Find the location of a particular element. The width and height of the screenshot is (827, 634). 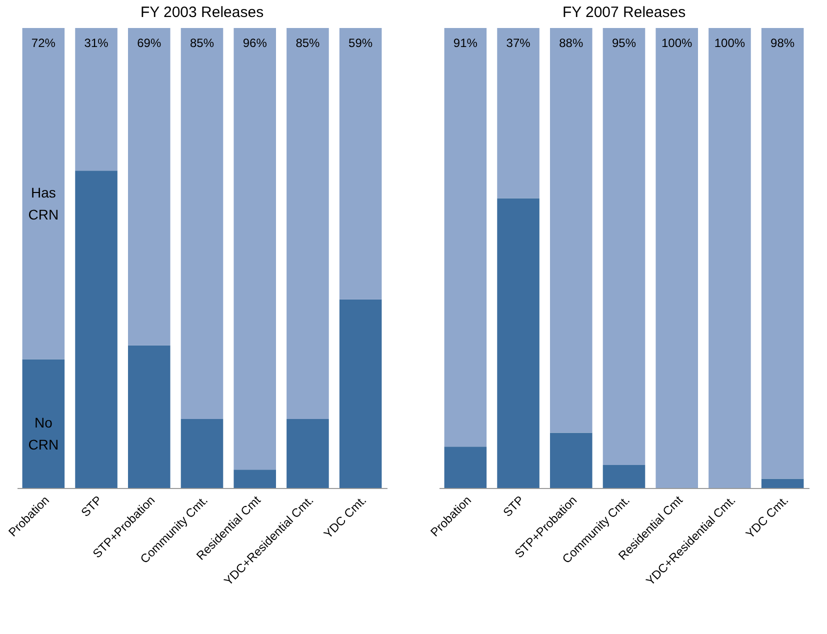

data-label: 59% is located at coordinates (360, 43).